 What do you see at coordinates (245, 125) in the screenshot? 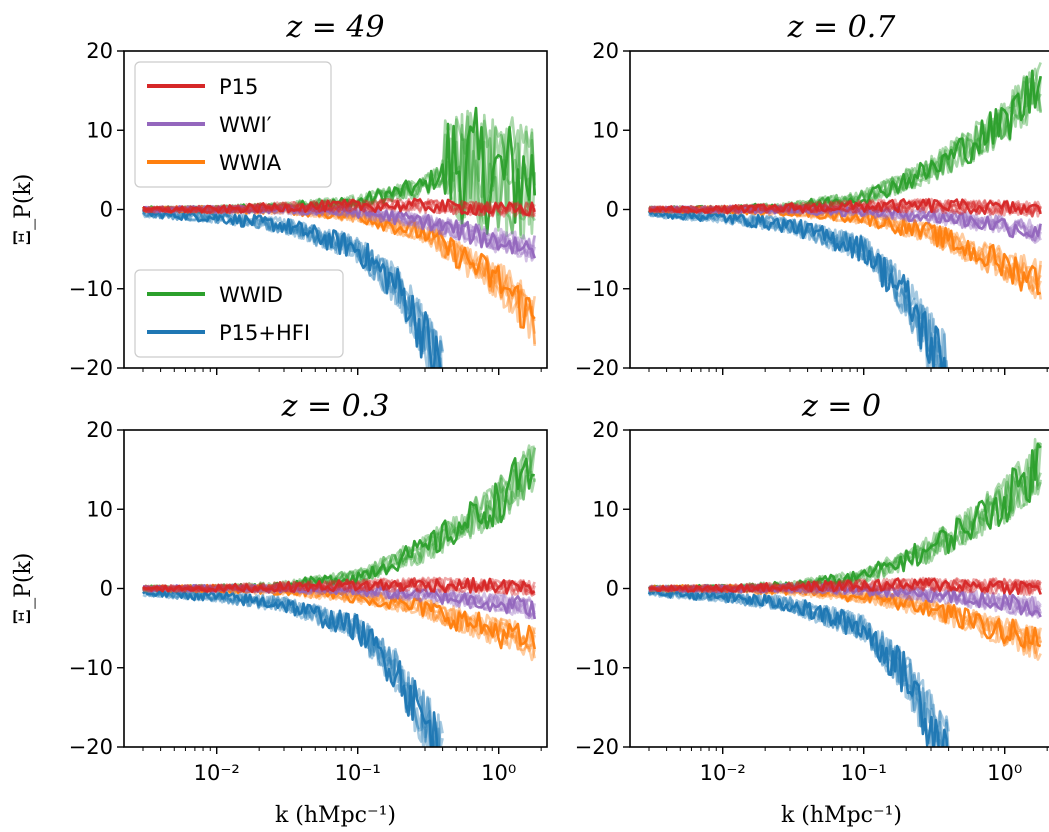
I see `legend-label: WWI′` at bounding box center [245, 125].